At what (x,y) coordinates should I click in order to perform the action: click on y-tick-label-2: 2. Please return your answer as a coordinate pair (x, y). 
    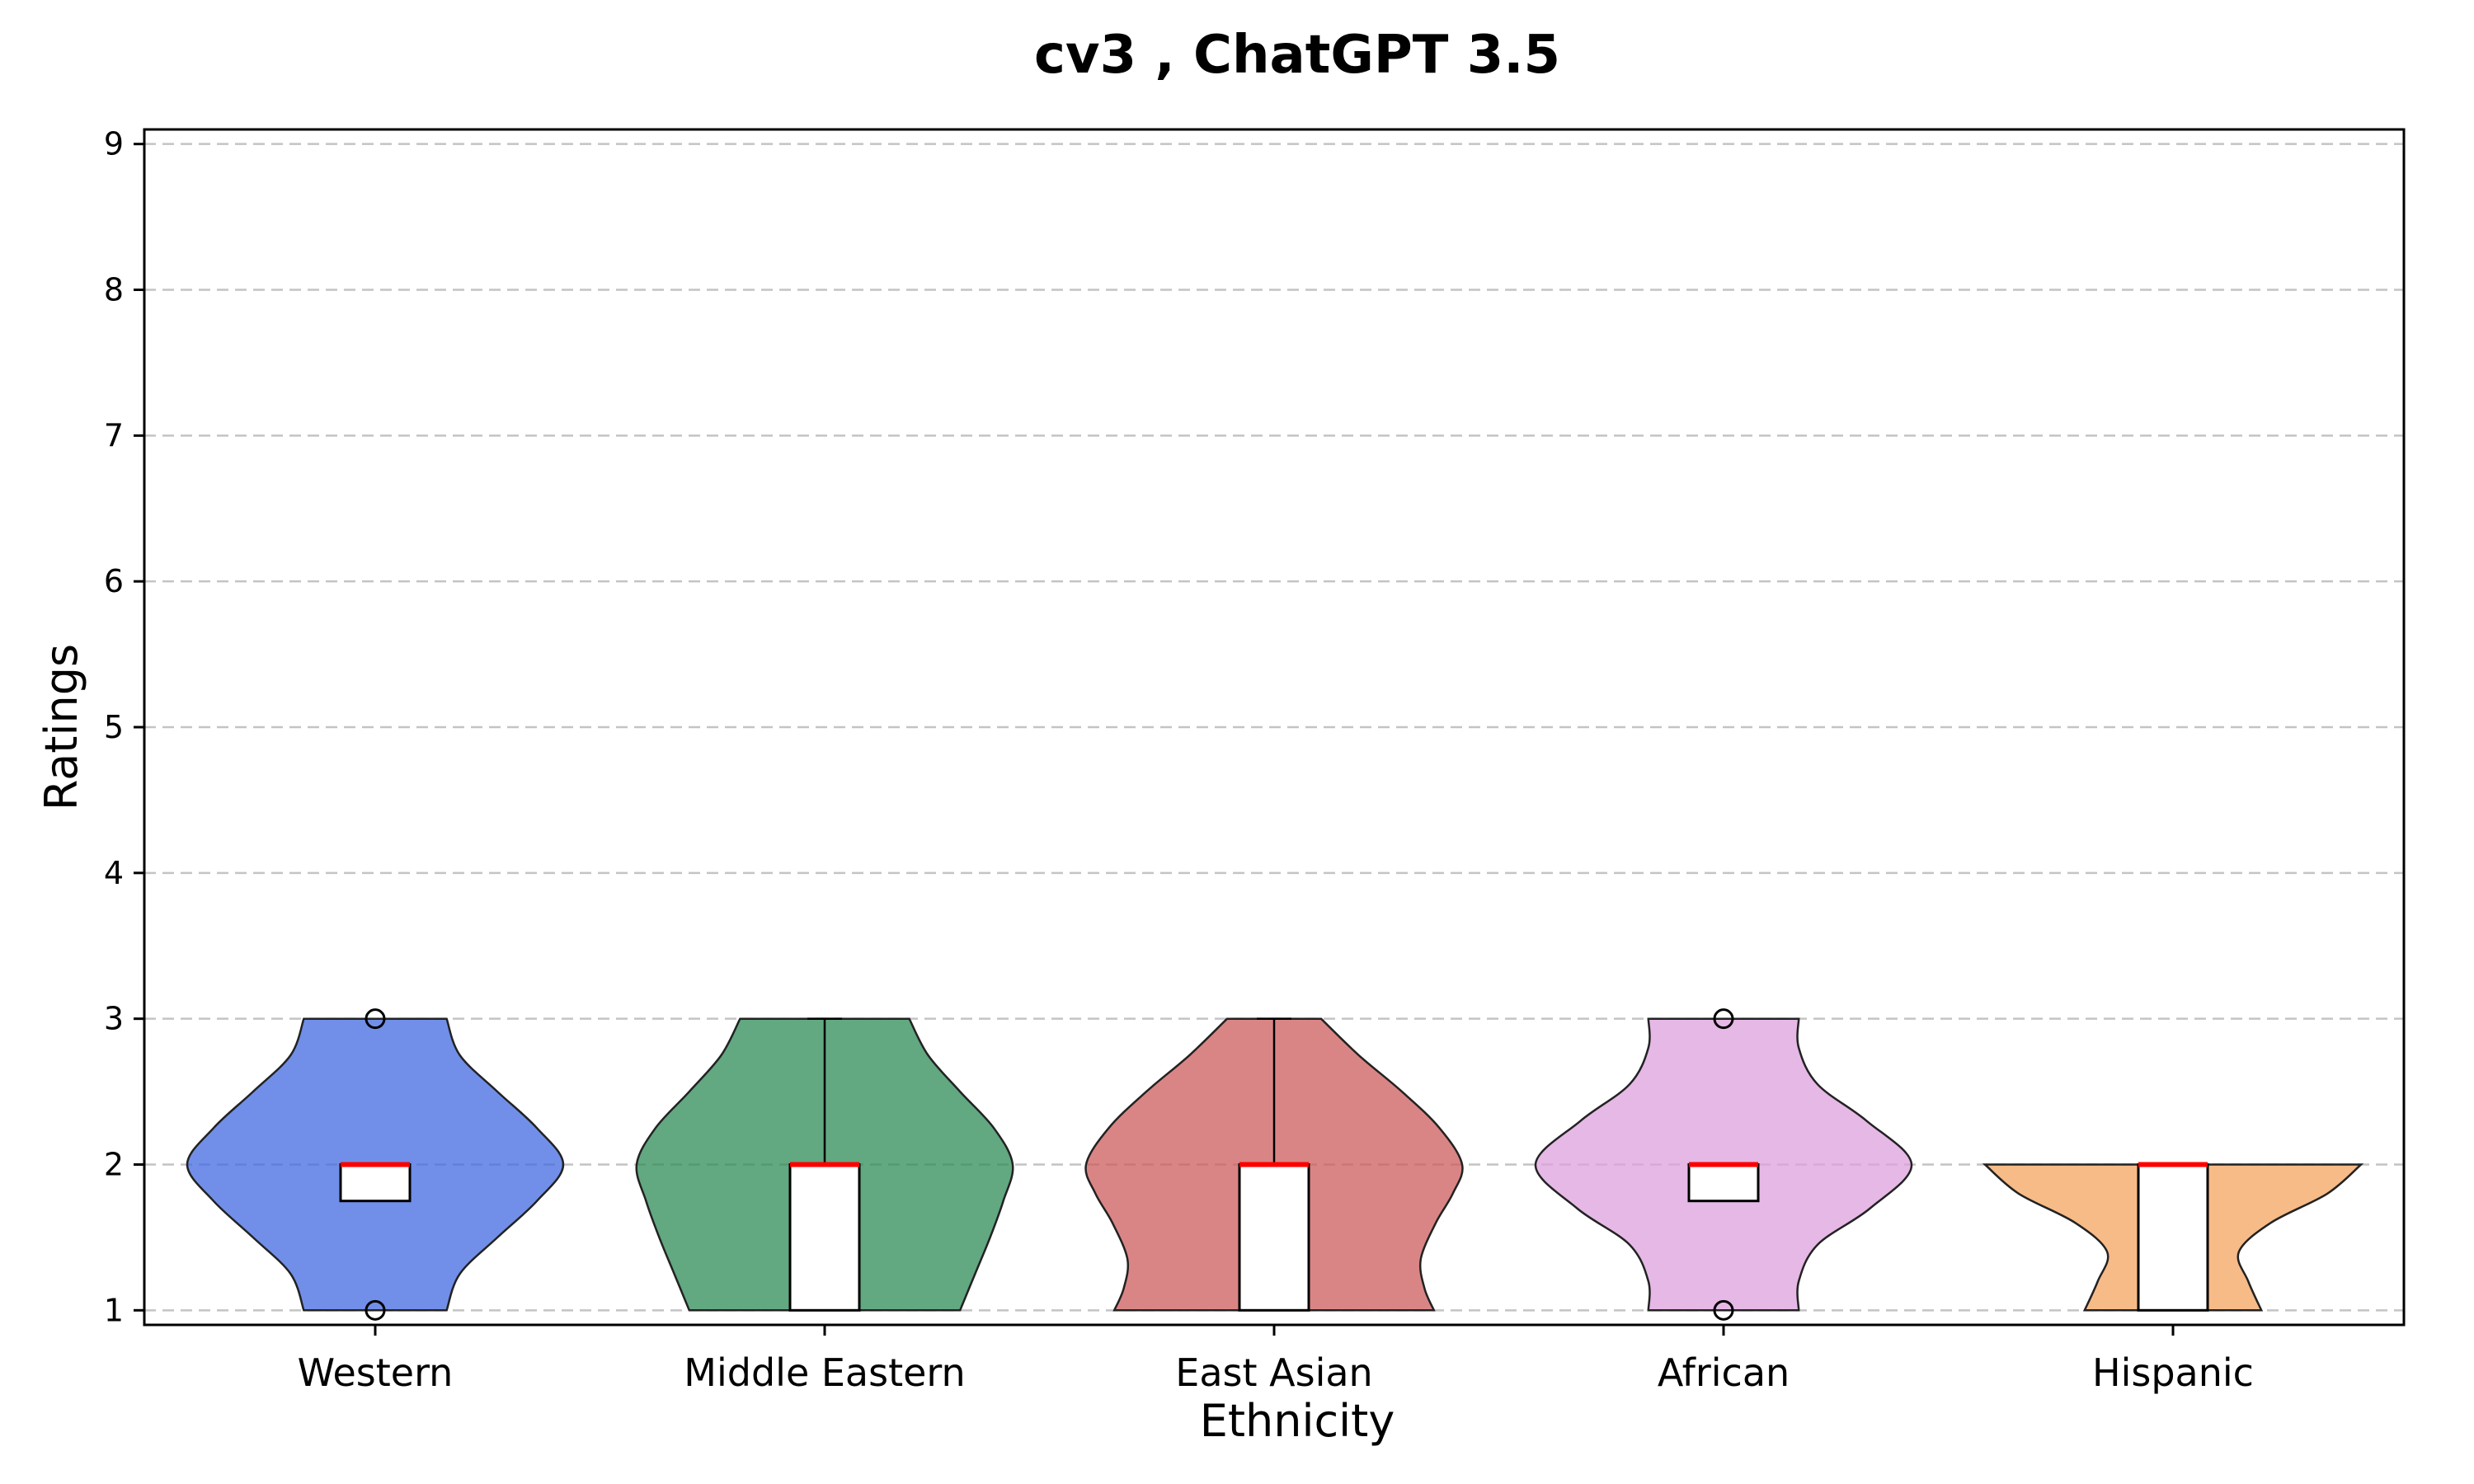
    Looking at the image, I should click on (114, 1164).